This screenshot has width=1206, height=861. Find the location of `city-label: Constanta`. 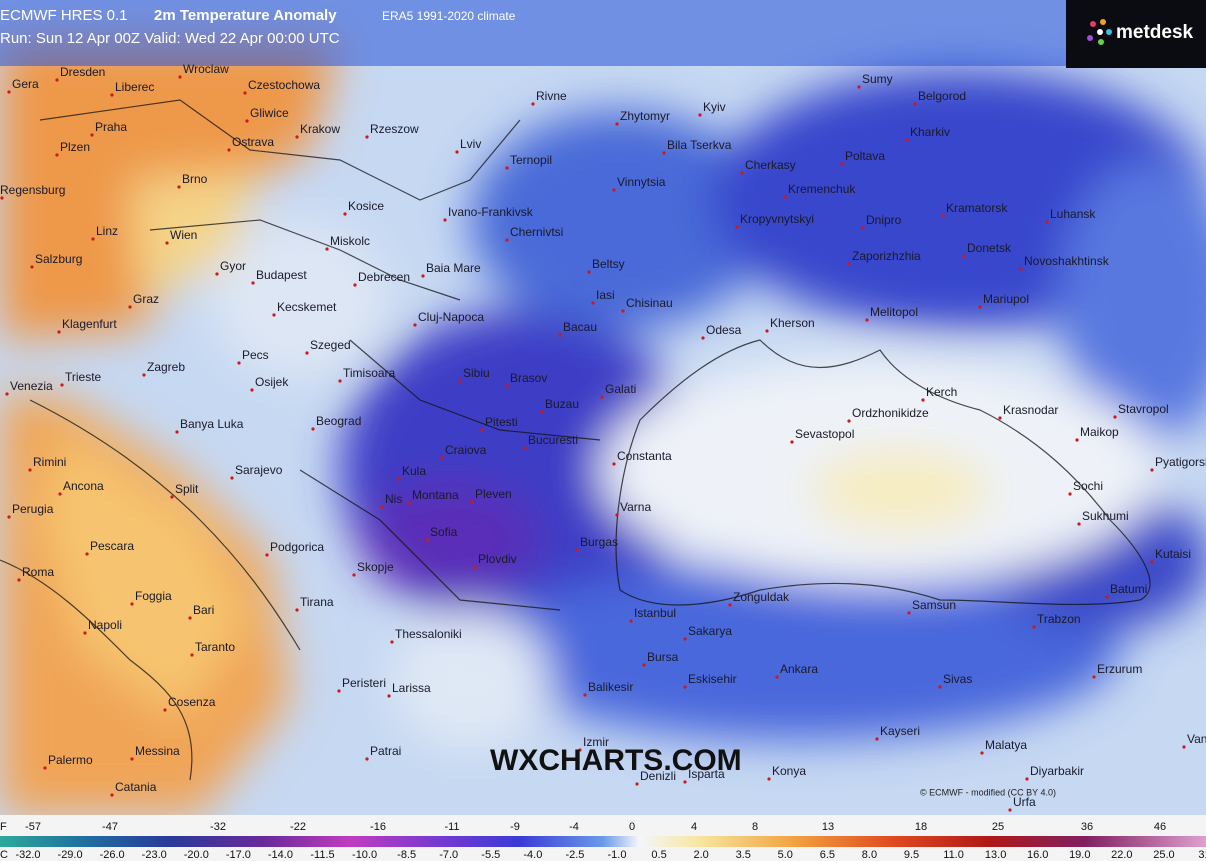

city-label: Constanta is located at coordinates (644, 456).